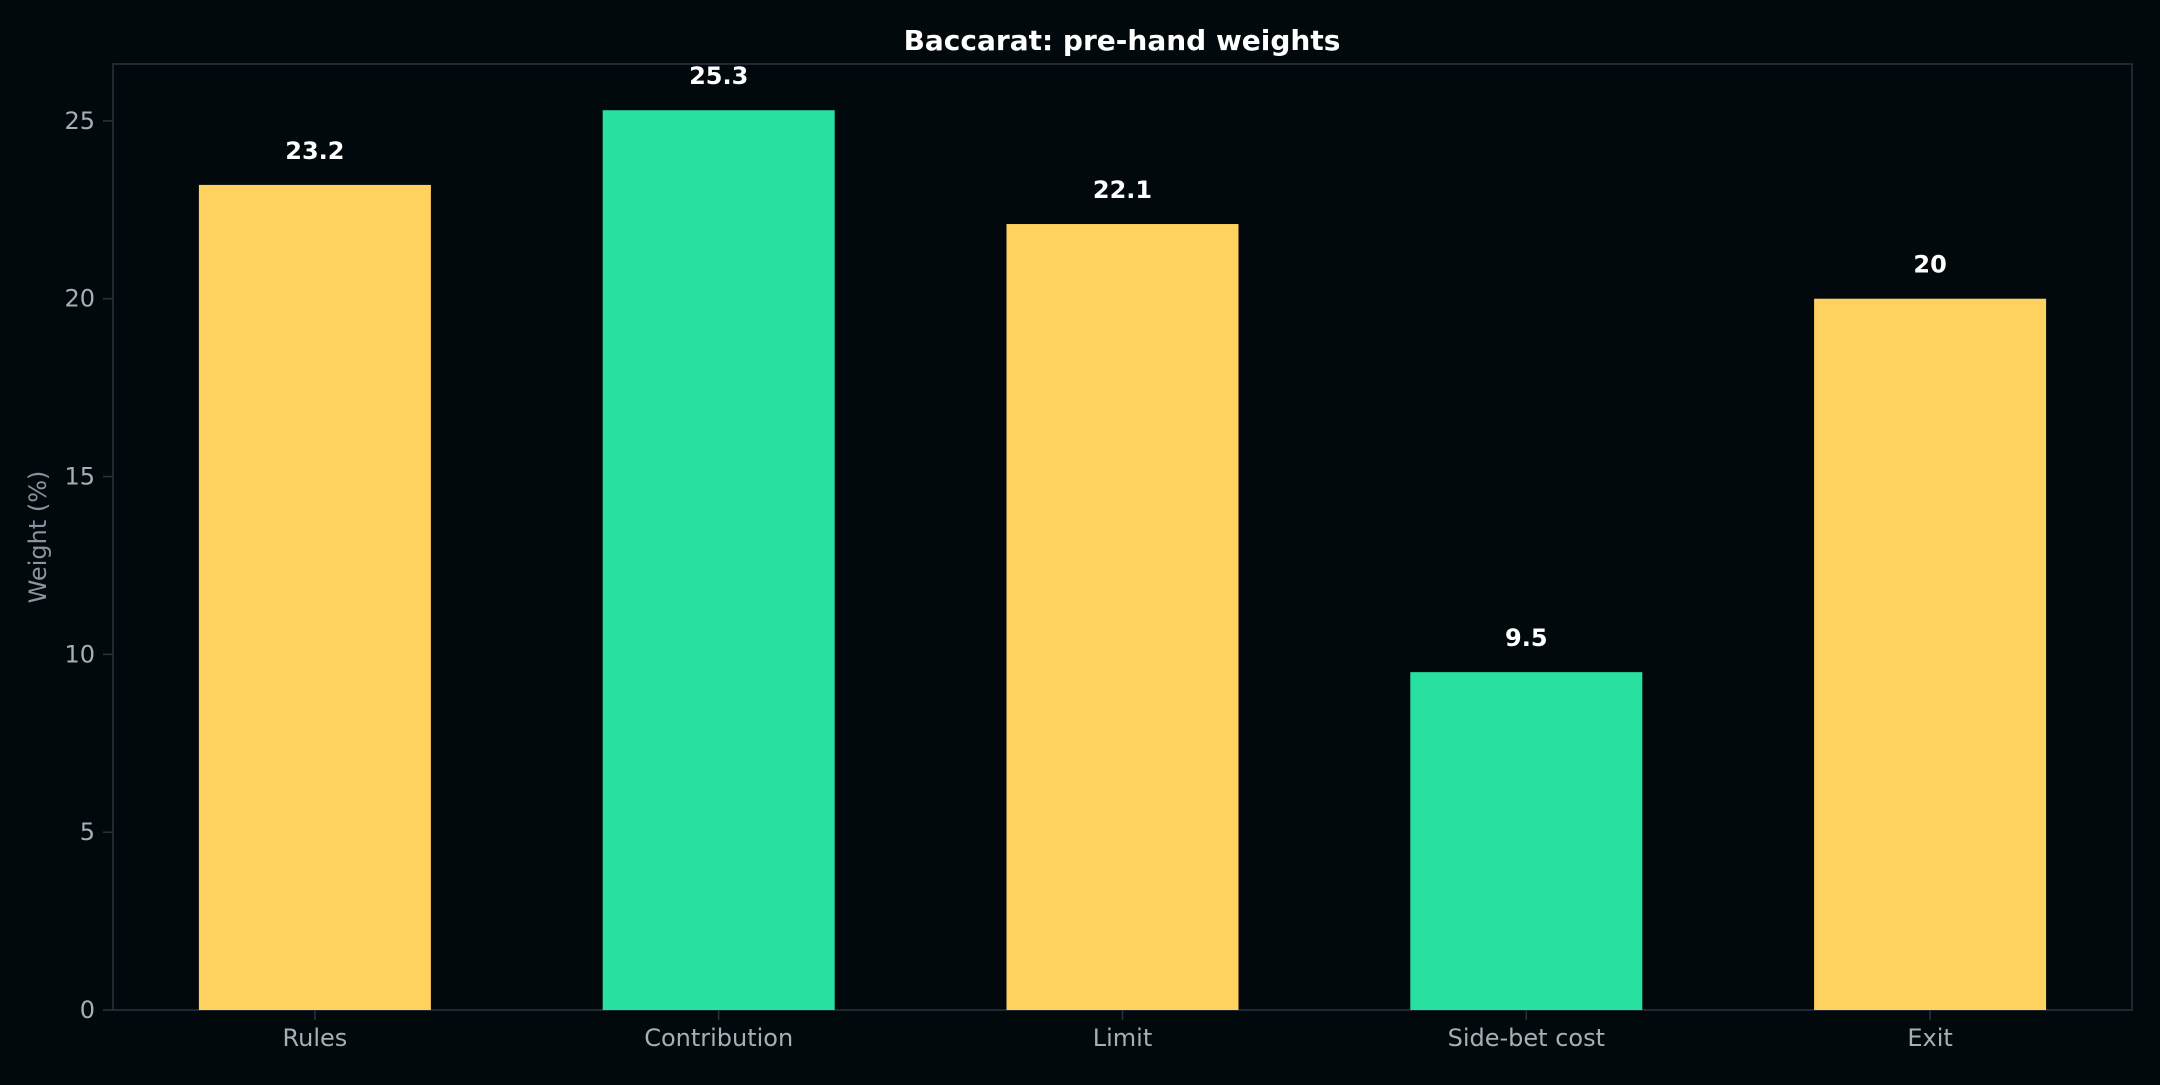  Describe the element at coordinates (1122, 617) in the screenshot. I see `bar-limit` at that location.